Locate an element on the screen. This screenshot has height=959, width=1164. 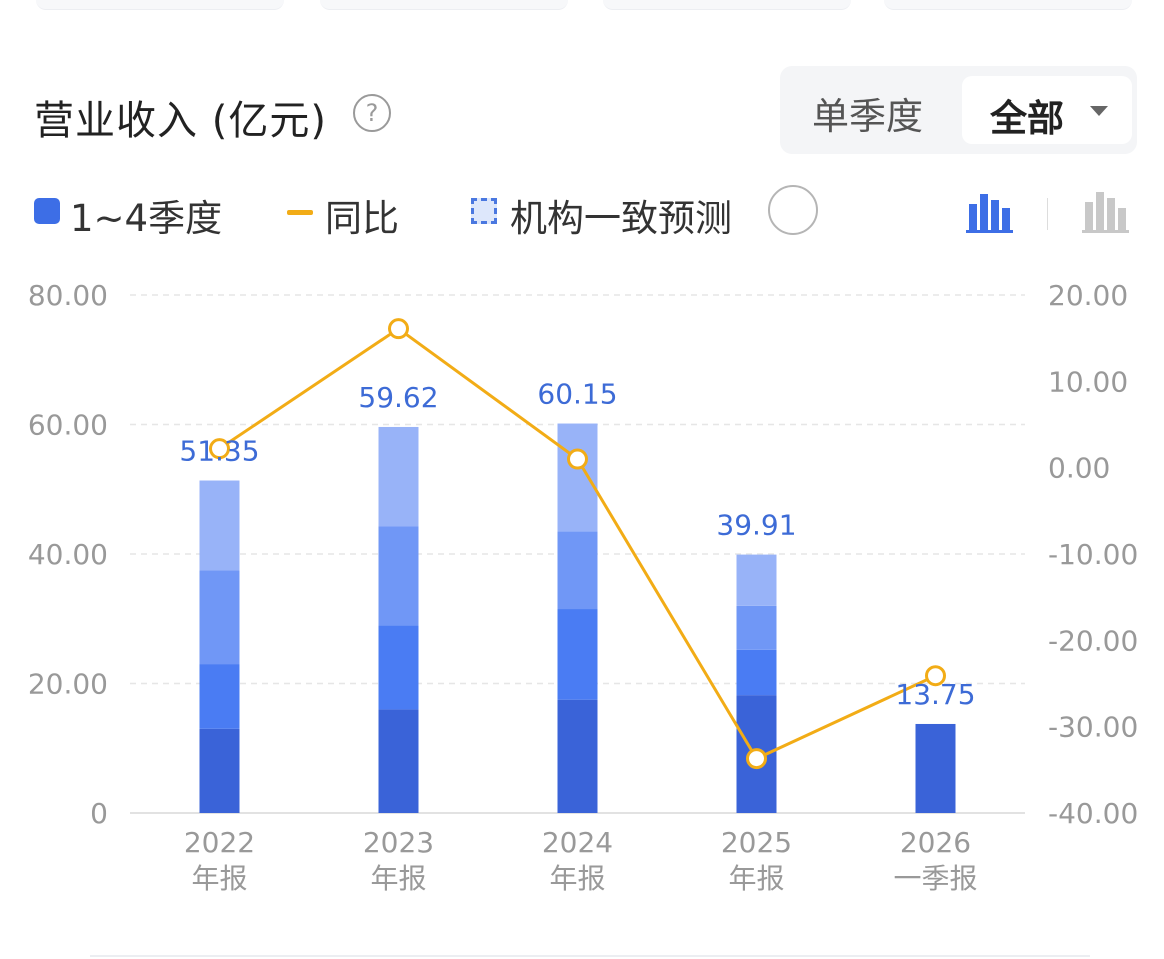
x-axis-tick-label: 2024 年报 is located at coordinates (577, 860).